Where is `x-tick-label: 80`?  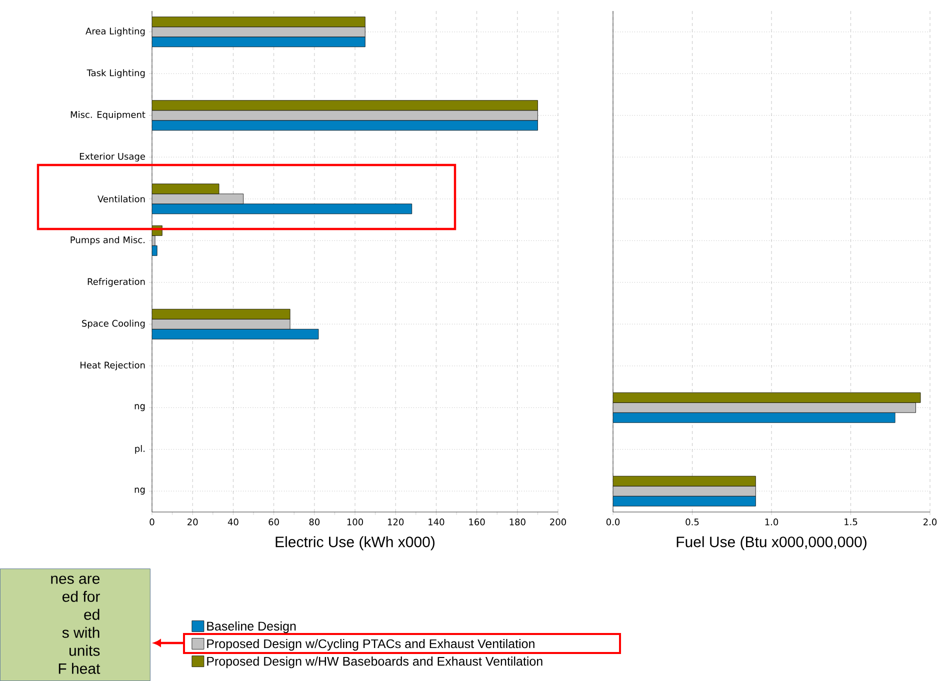
x-tick-label: 80 is located at coordinates (314, 522).